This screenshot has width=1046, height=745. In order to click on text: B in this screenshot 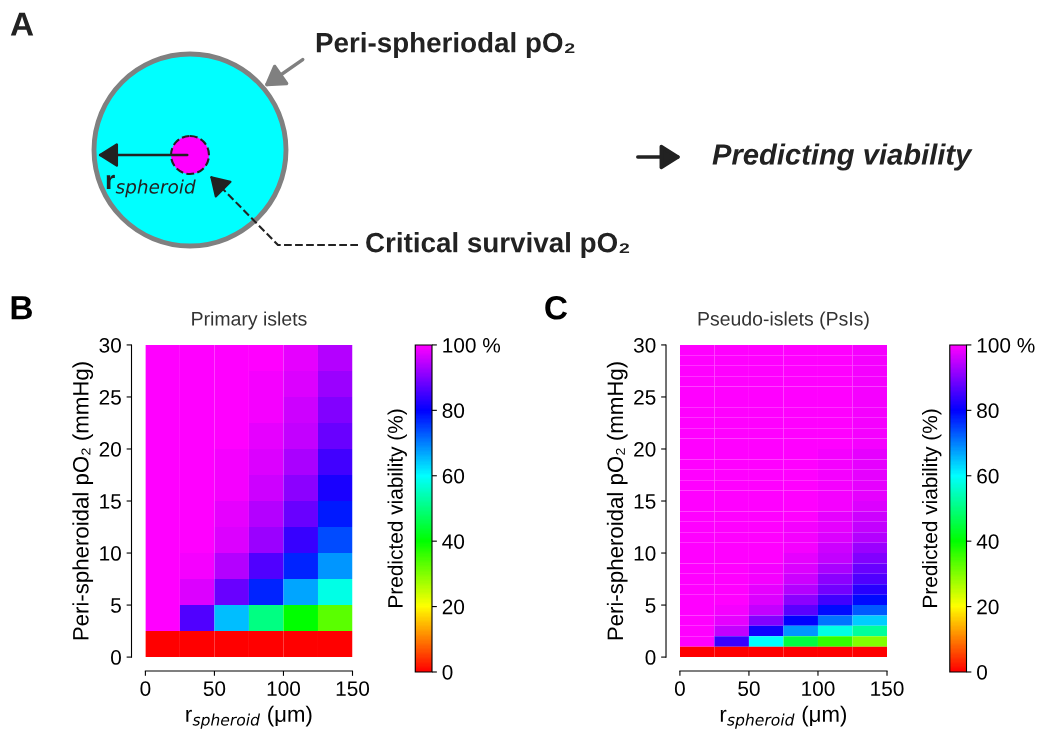, I will do `click(21, 308)`.